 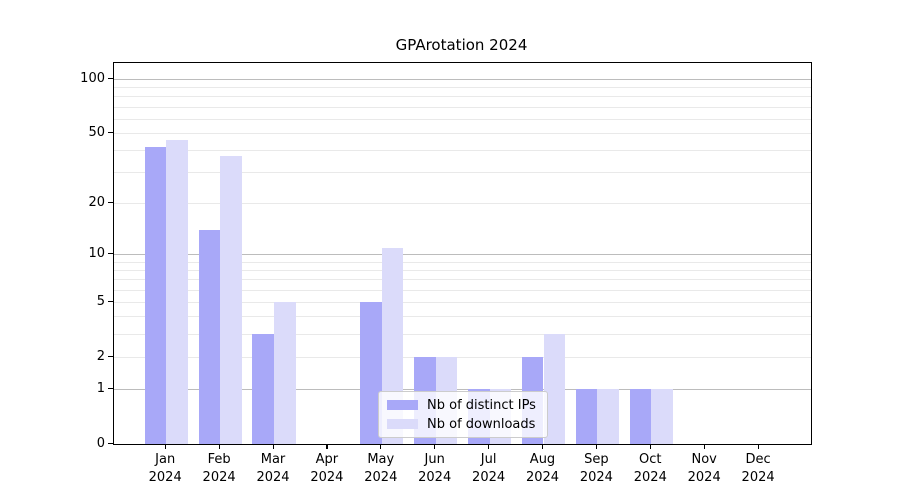 What do you see at coordinates (155, 295) in the screenshot?
I see `bar-jan-distinct-ips` at bounding box center [155, 295].